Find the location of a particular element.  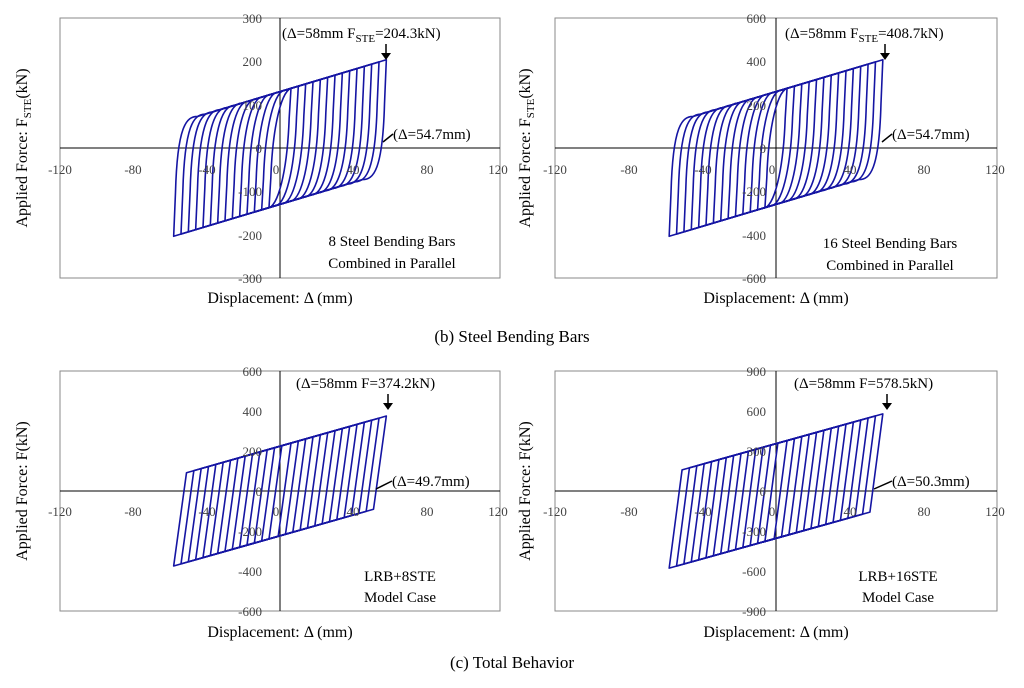

caption-total-behavior: (c) Total Behavior is located at coordinates (512, 662).